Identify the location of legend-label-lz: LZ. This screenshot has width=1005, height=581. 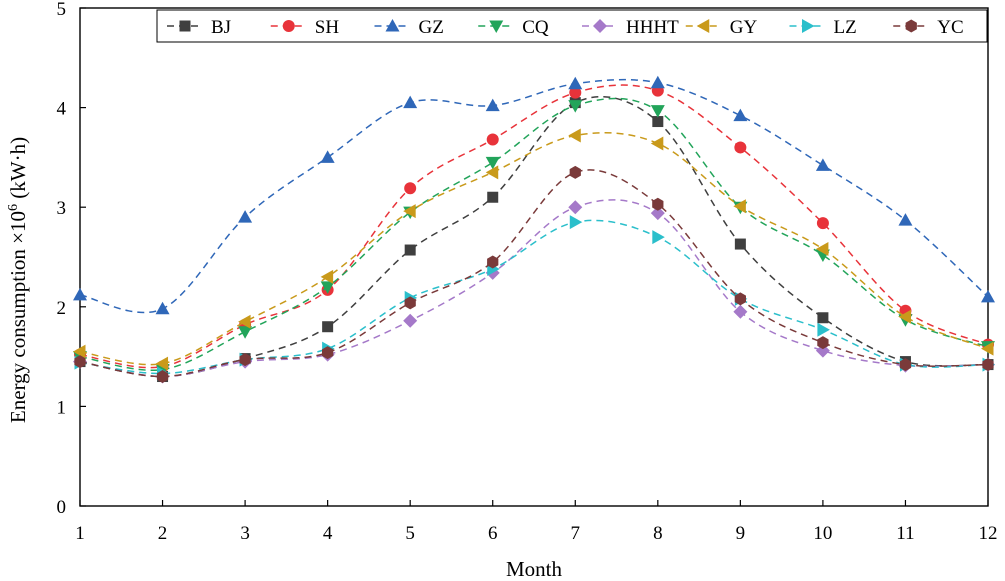
(845, 27).